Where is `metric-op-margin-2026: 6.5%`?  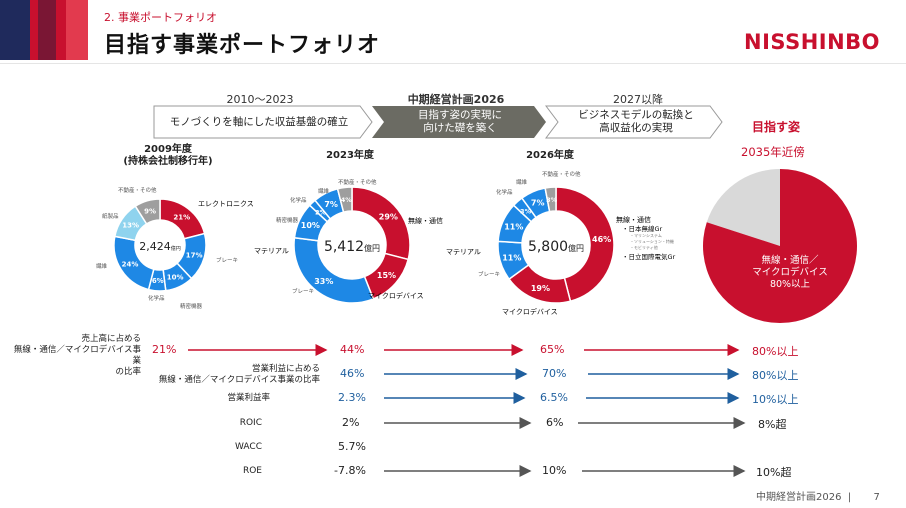 metric-op-margin-2026: 6.5% is located at coordinates (554, 397).